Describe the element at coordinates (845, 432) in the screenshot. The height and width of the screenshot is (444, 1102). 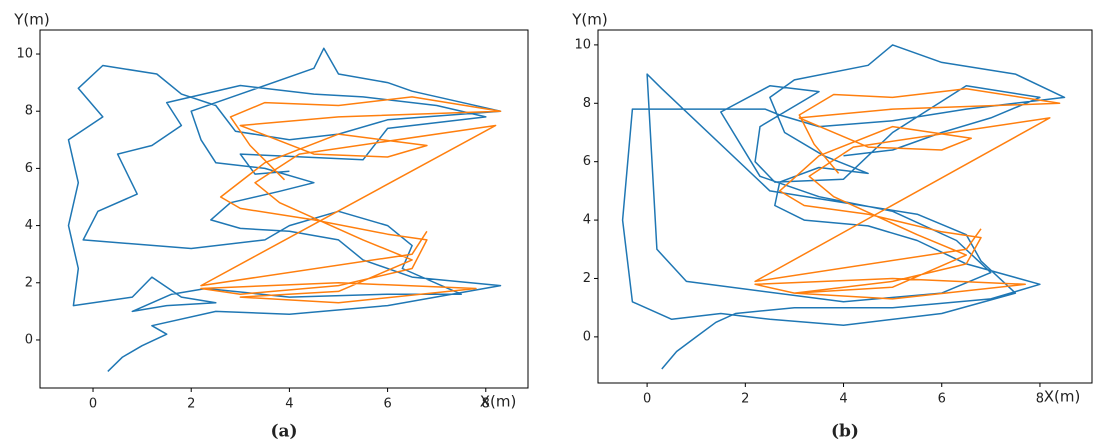
I see `caption: (b)` at that location.